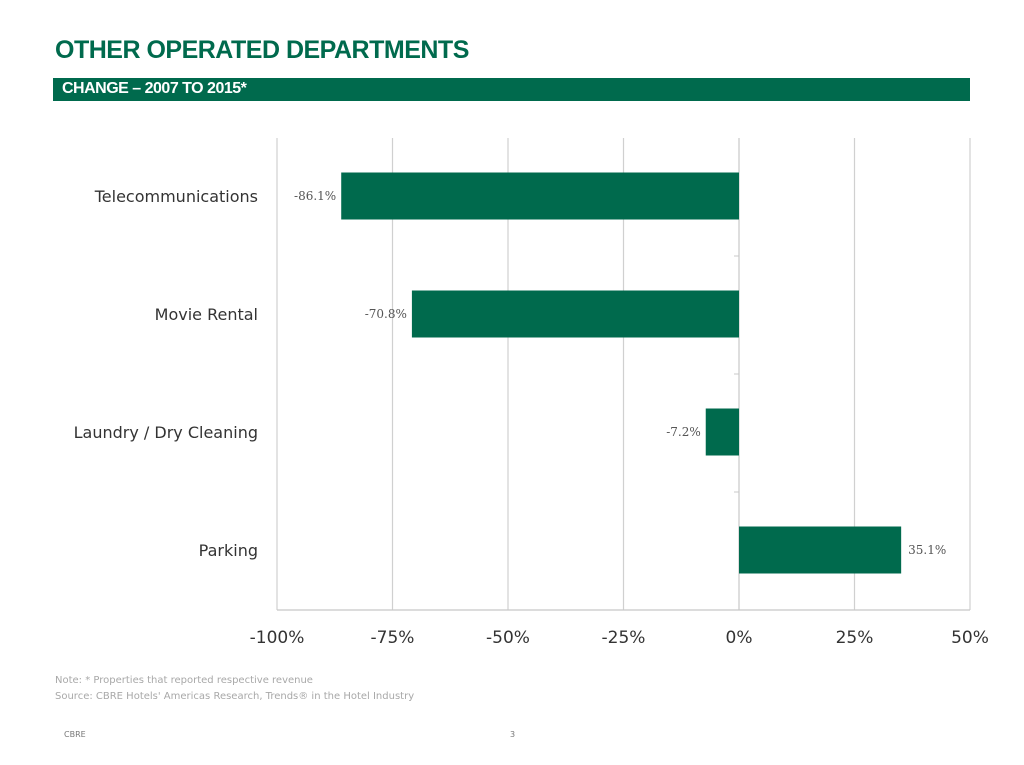 This screenshot has height=765, width=1024. Describe the element at coordinates (624, 638) in the screenshot. I see `x-tick-label: -25%` at that location.